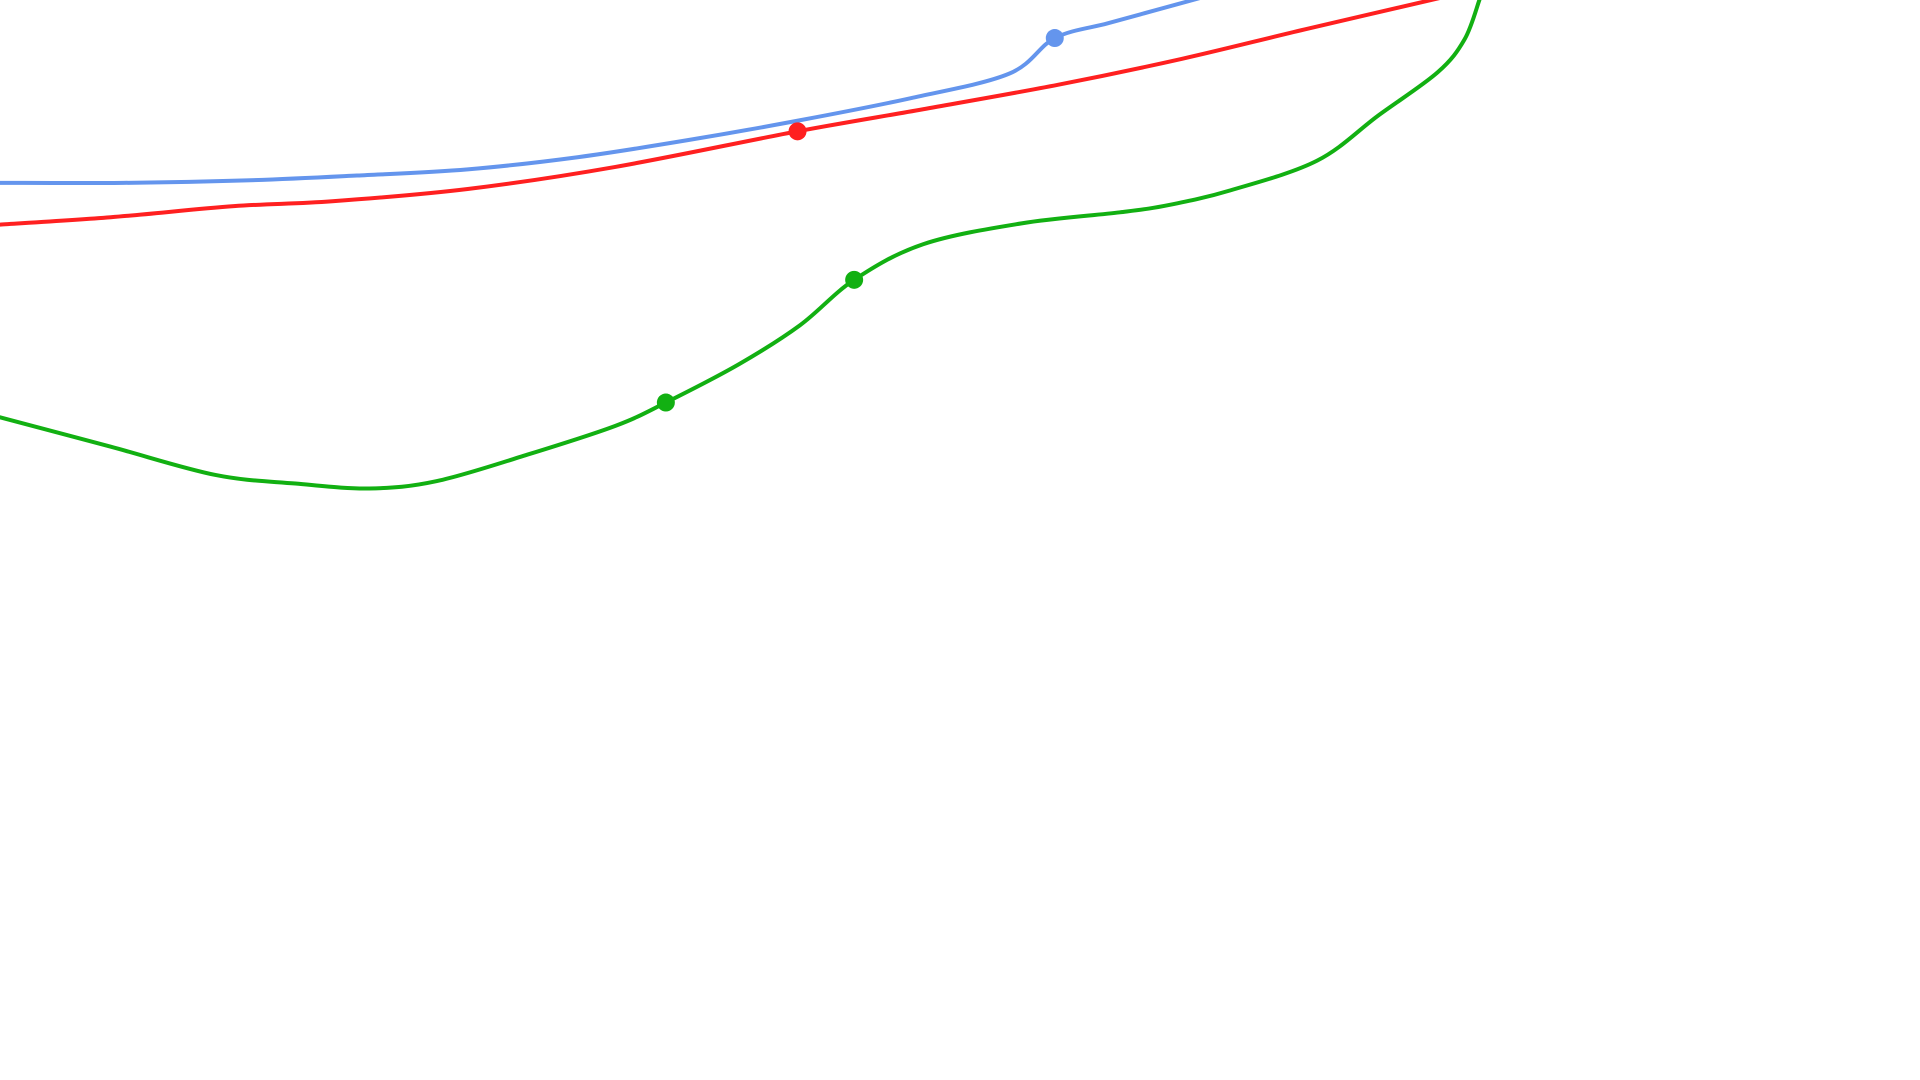 The height and width of the screenshot is (1080, 1920). I want to click on series-1-line, so click(600, 93).